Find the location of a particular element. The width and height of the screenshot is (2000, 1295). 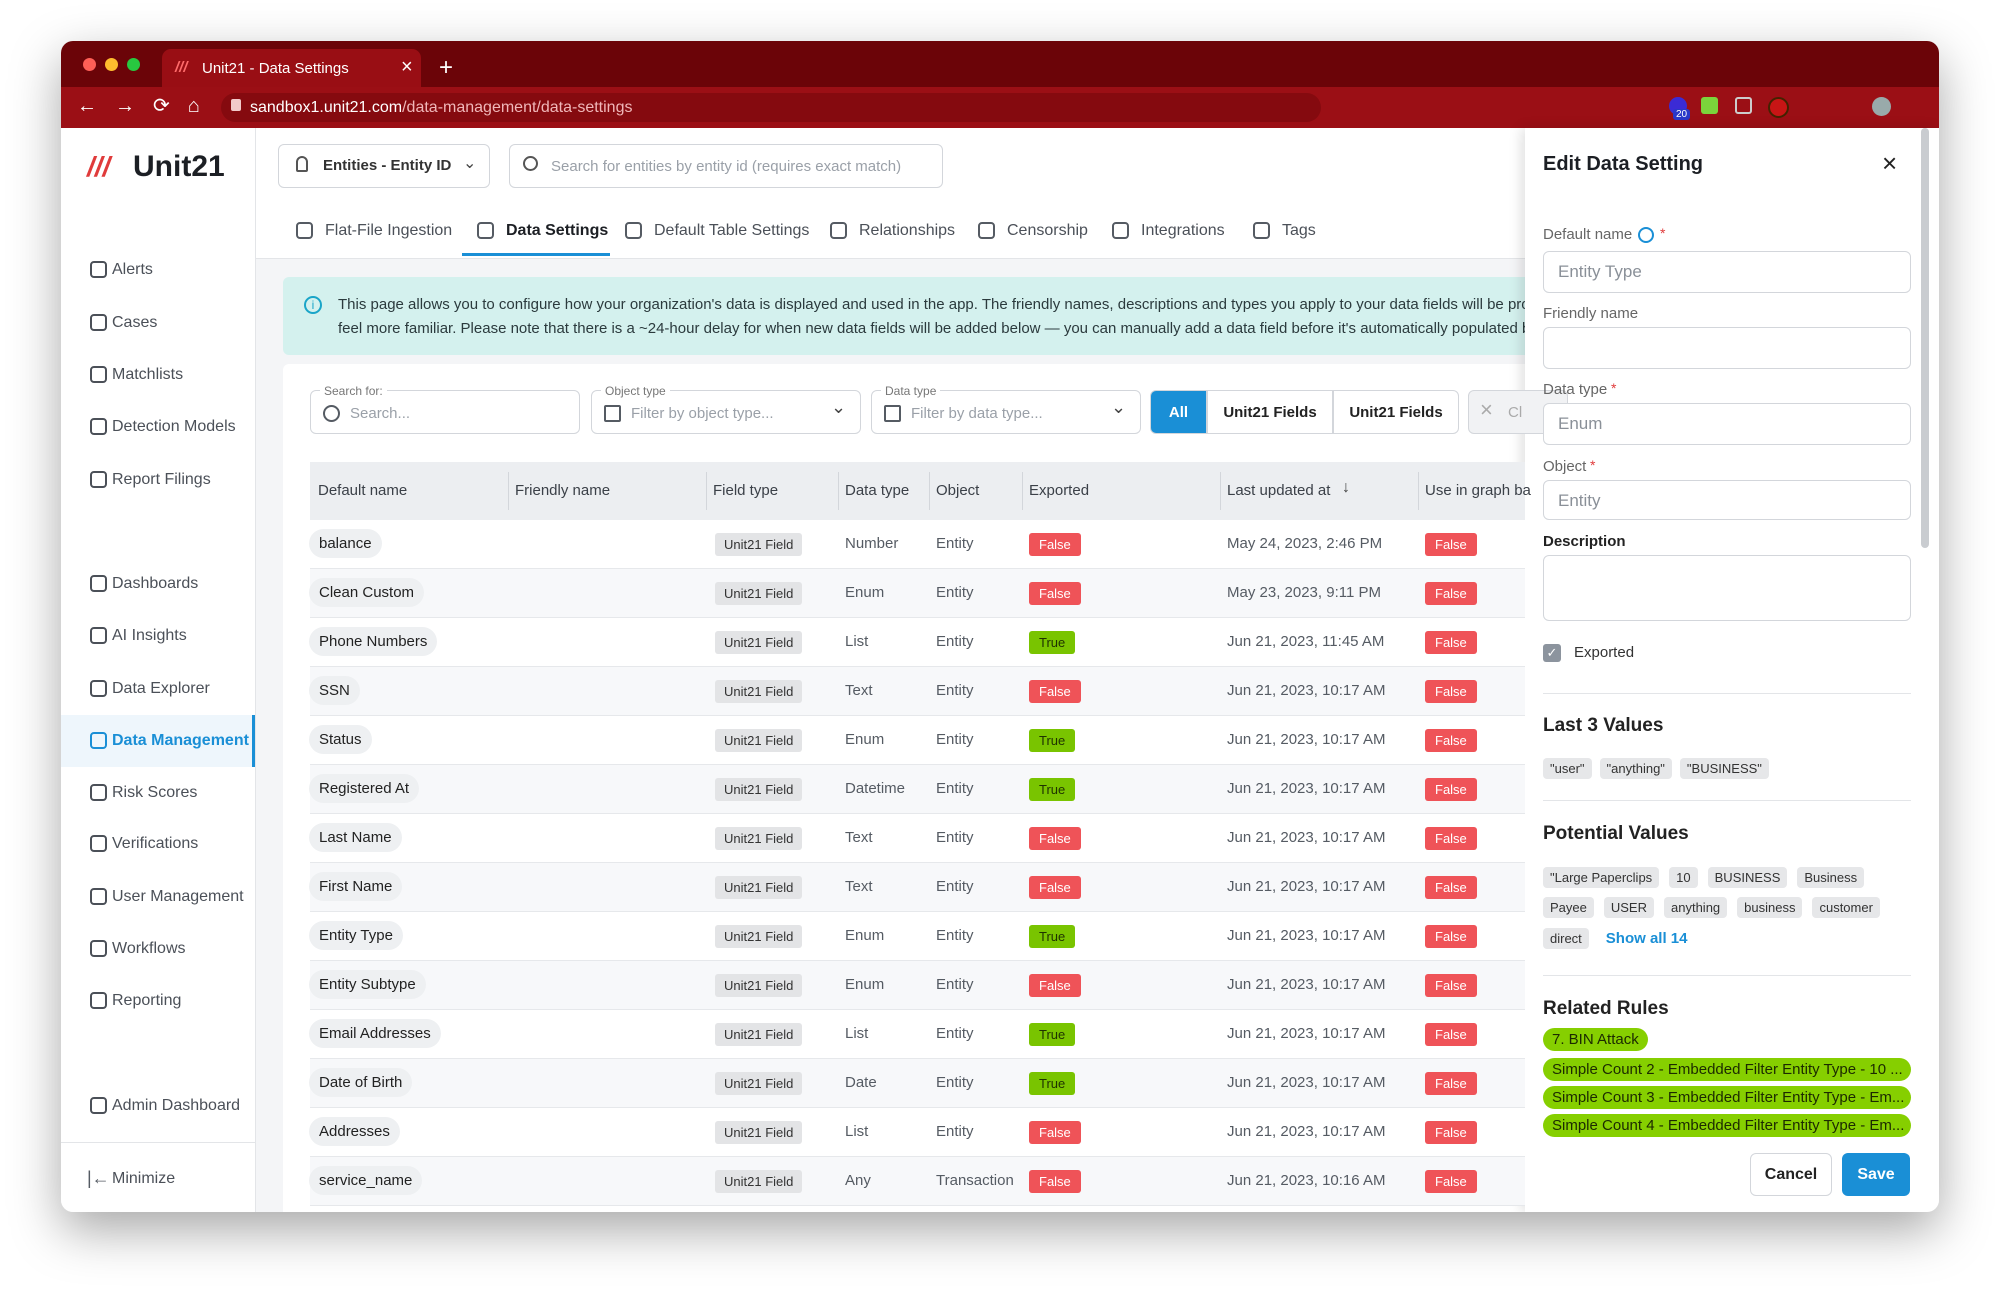

cell: Entity is located at coordinates (955, 984).